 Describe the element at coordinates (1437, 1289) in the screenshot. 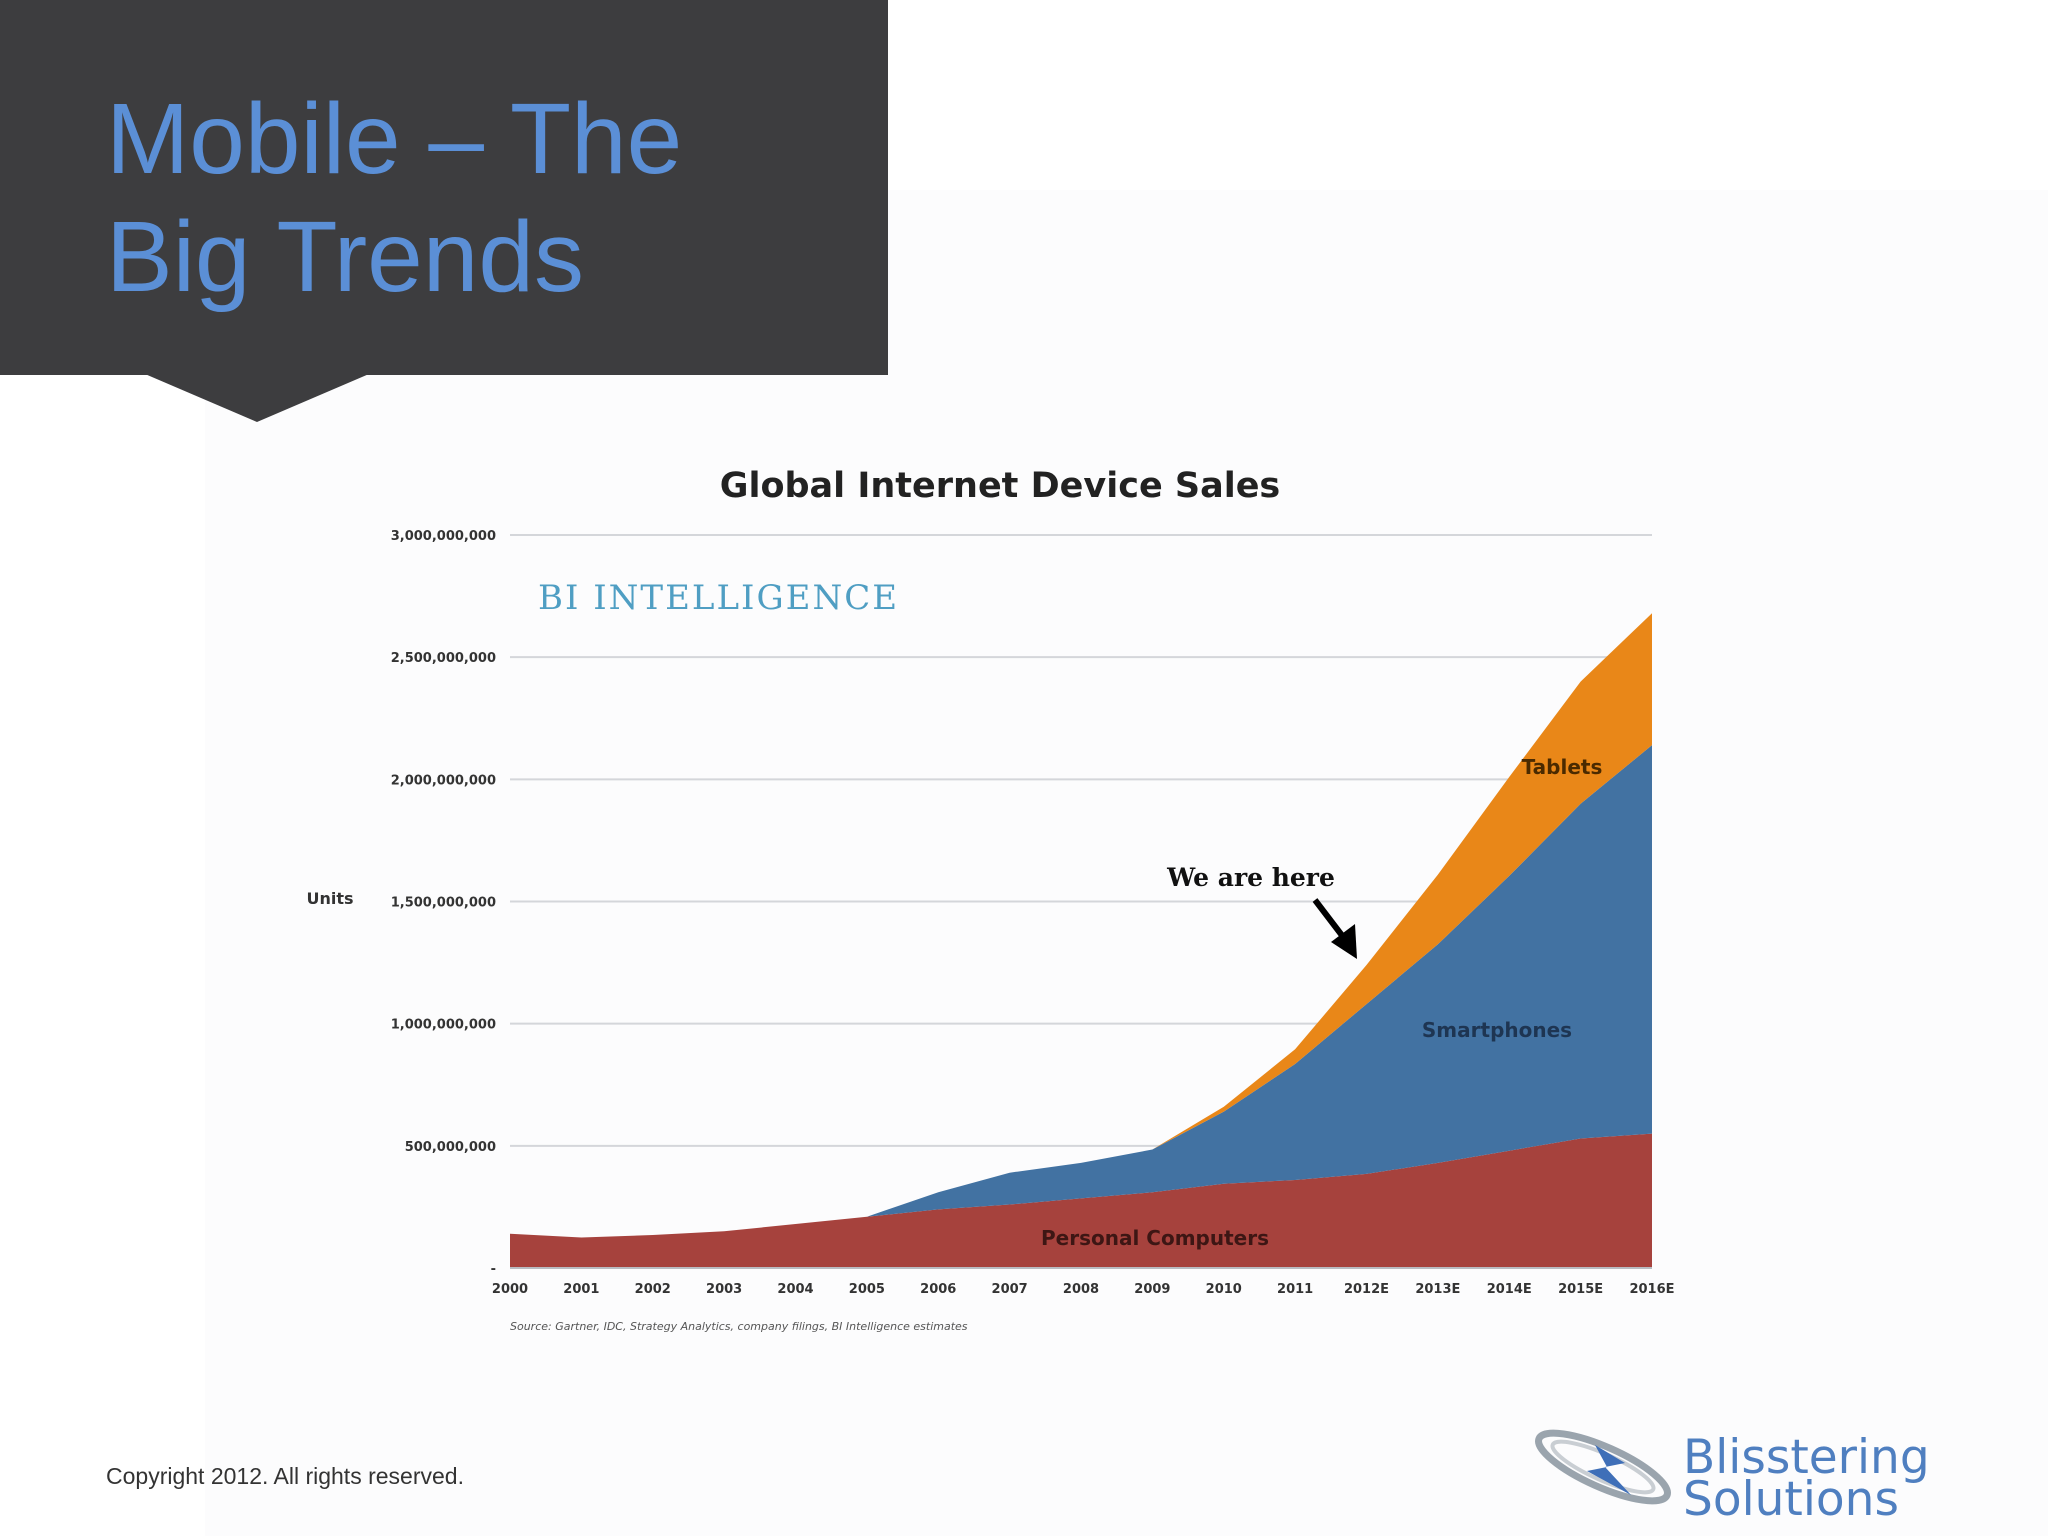

I see `x-tick-label: 2013E` at that location.